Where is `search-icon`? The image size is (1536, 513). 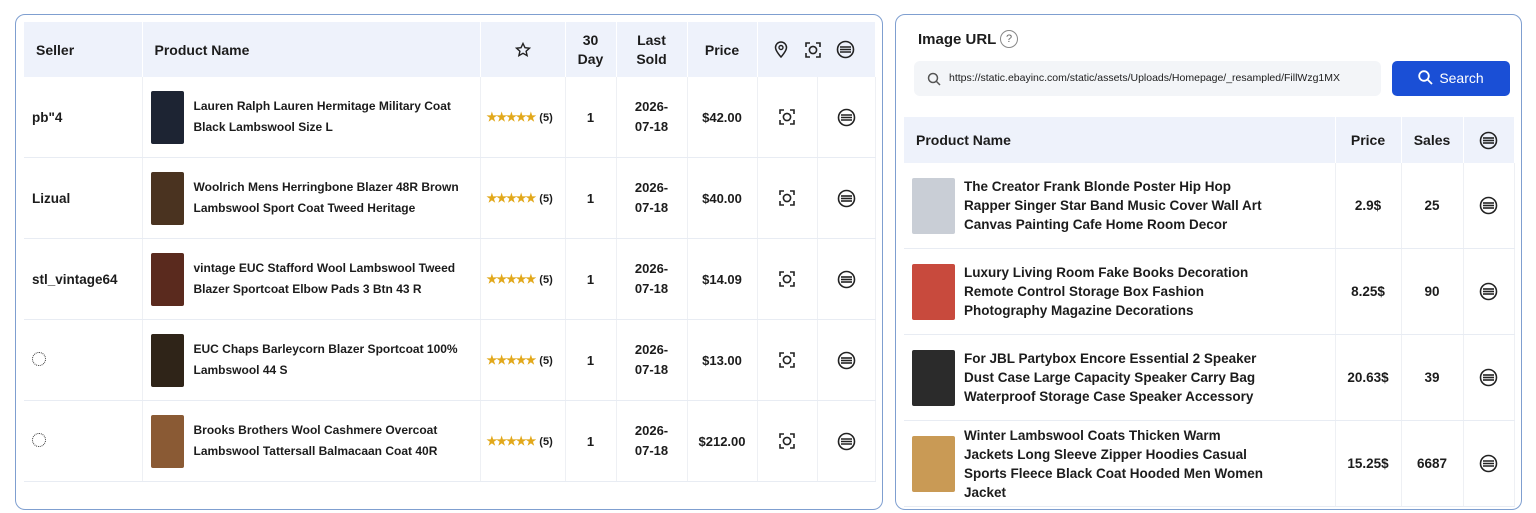 search-icon is located at coordinates (1425, 77).